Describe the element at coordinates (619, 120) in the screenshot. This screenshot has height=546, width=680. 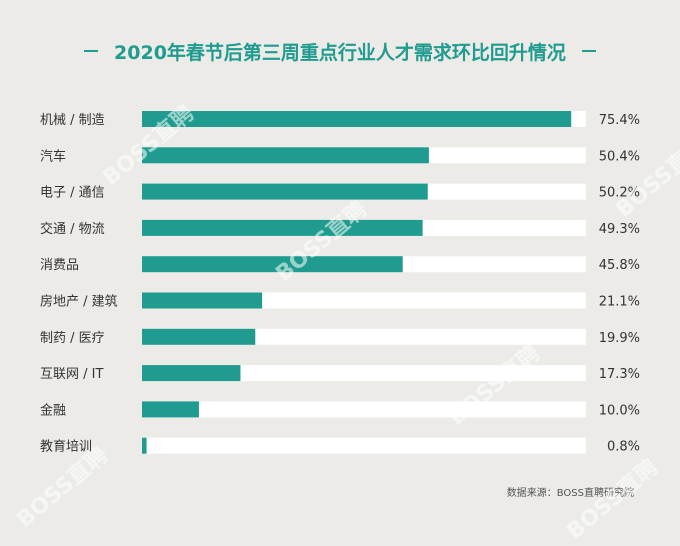
I see `value-label: 75.4%` at that location.